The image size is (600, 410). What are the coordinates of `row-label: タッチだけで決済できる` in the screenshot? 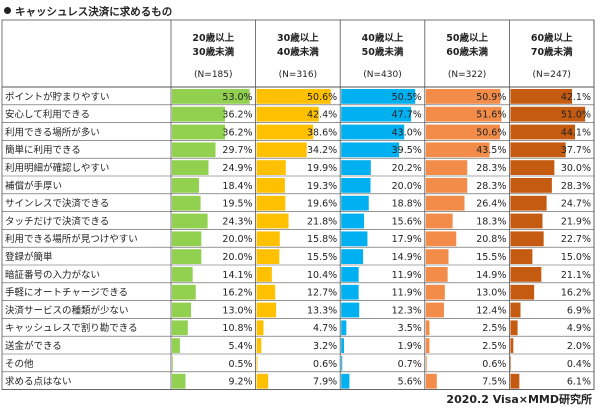 It's located at (57, 221).